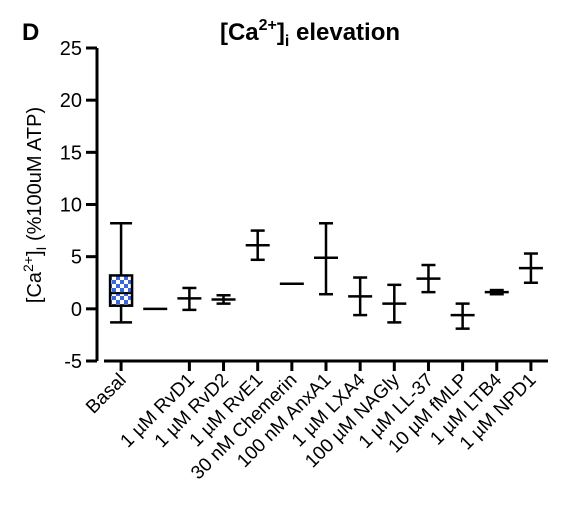  Describe the element at coordinates (310, 33) in the screenshot. I see `chart-title: [Ca2+]i elevation` at that location.